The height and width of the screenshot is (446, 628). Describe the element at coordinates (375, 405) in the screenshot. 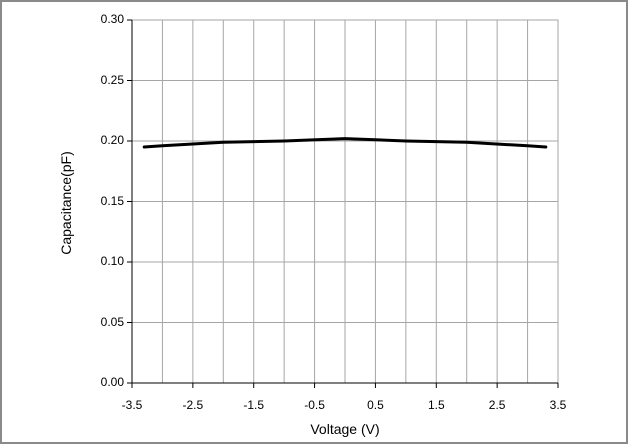

I see `x-tick-label: 0.5` at that location.